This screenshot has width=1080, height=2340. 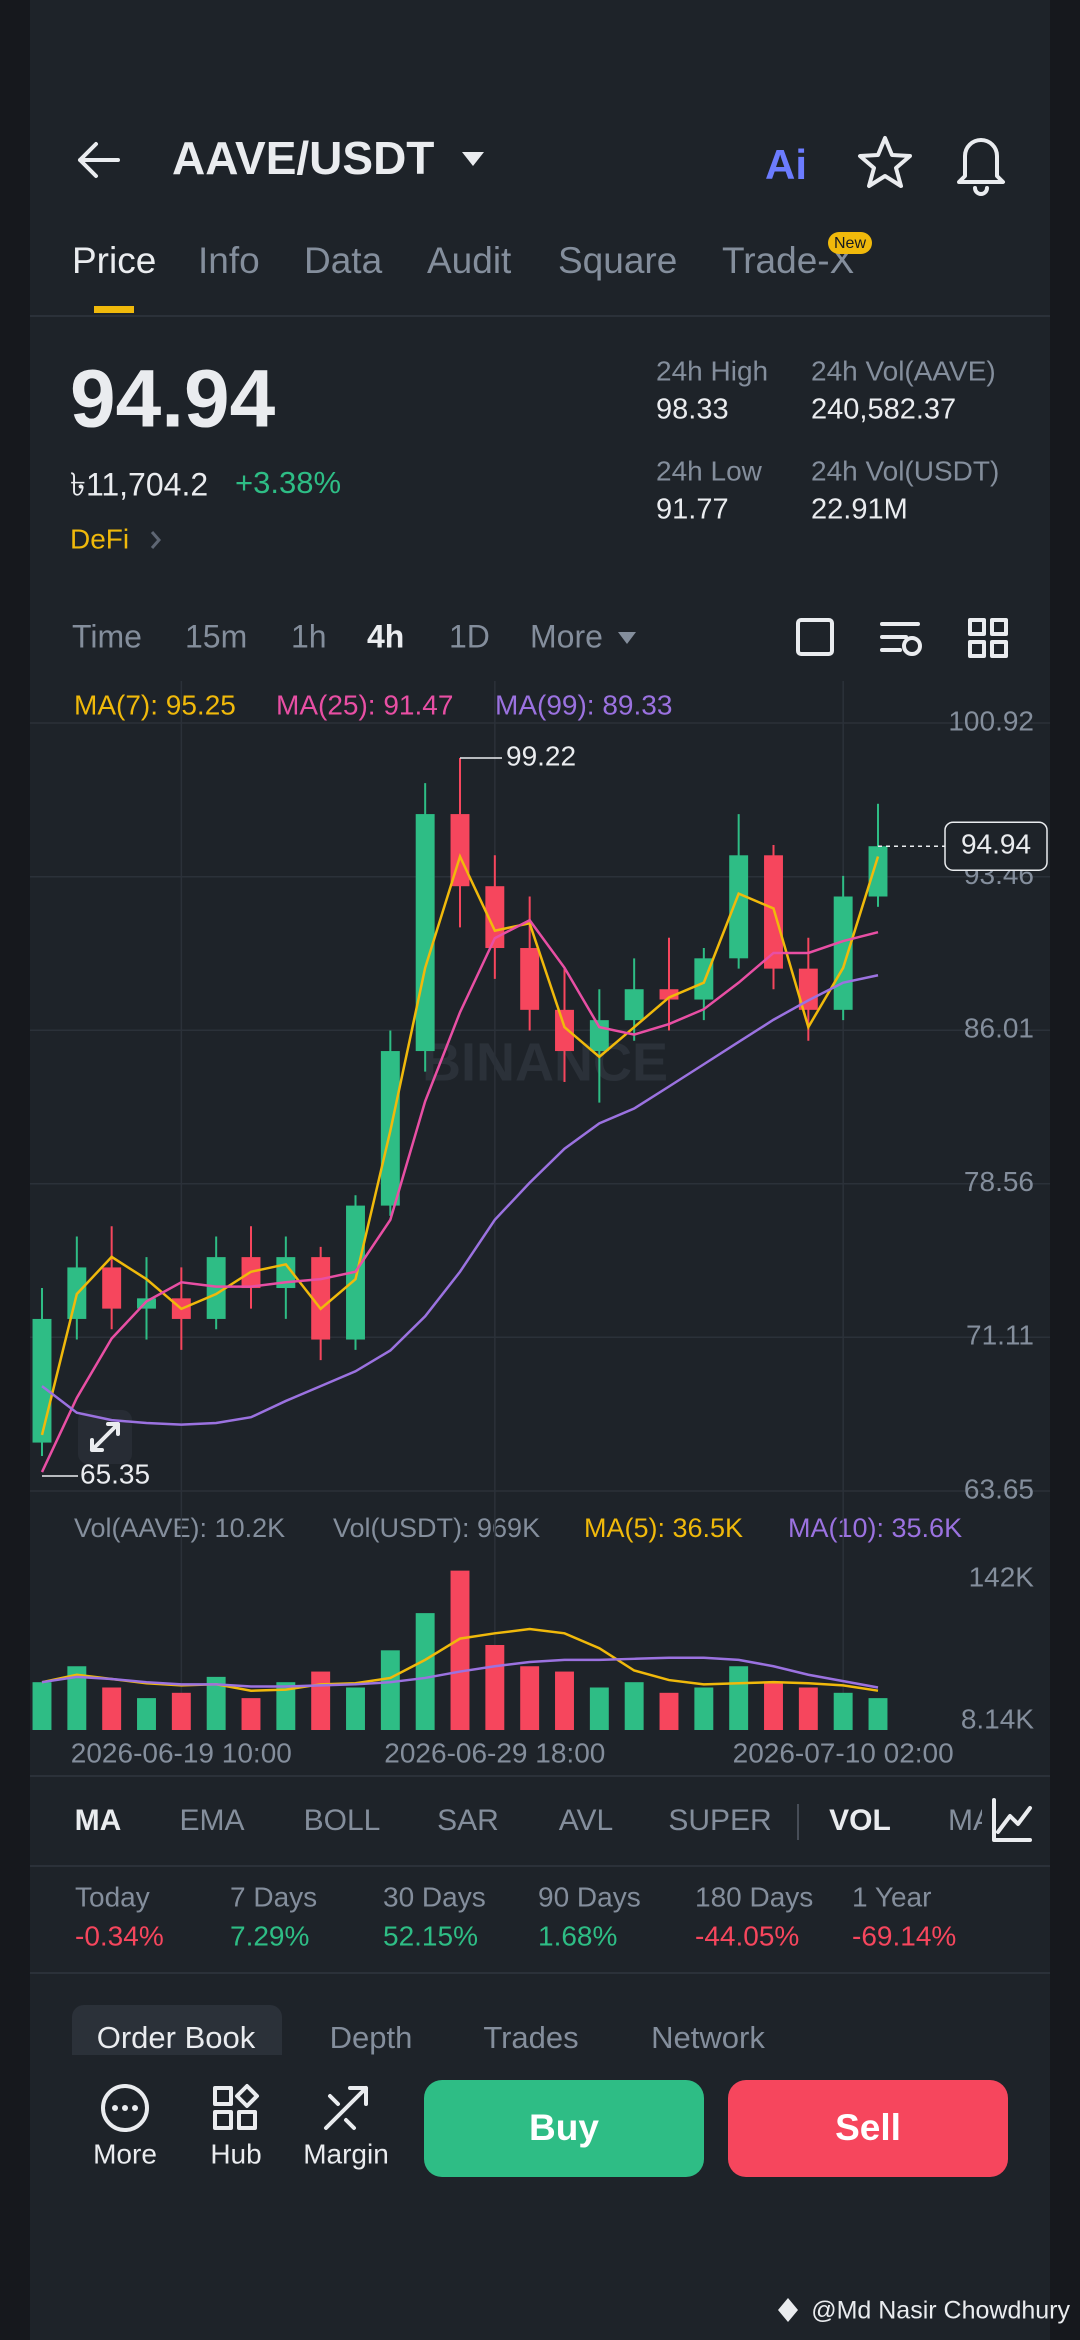 What do you see at coordinates (747, 1935) in the screenshot?
I see `perf-value: -44.05%` at bounding box center [747, 1935].